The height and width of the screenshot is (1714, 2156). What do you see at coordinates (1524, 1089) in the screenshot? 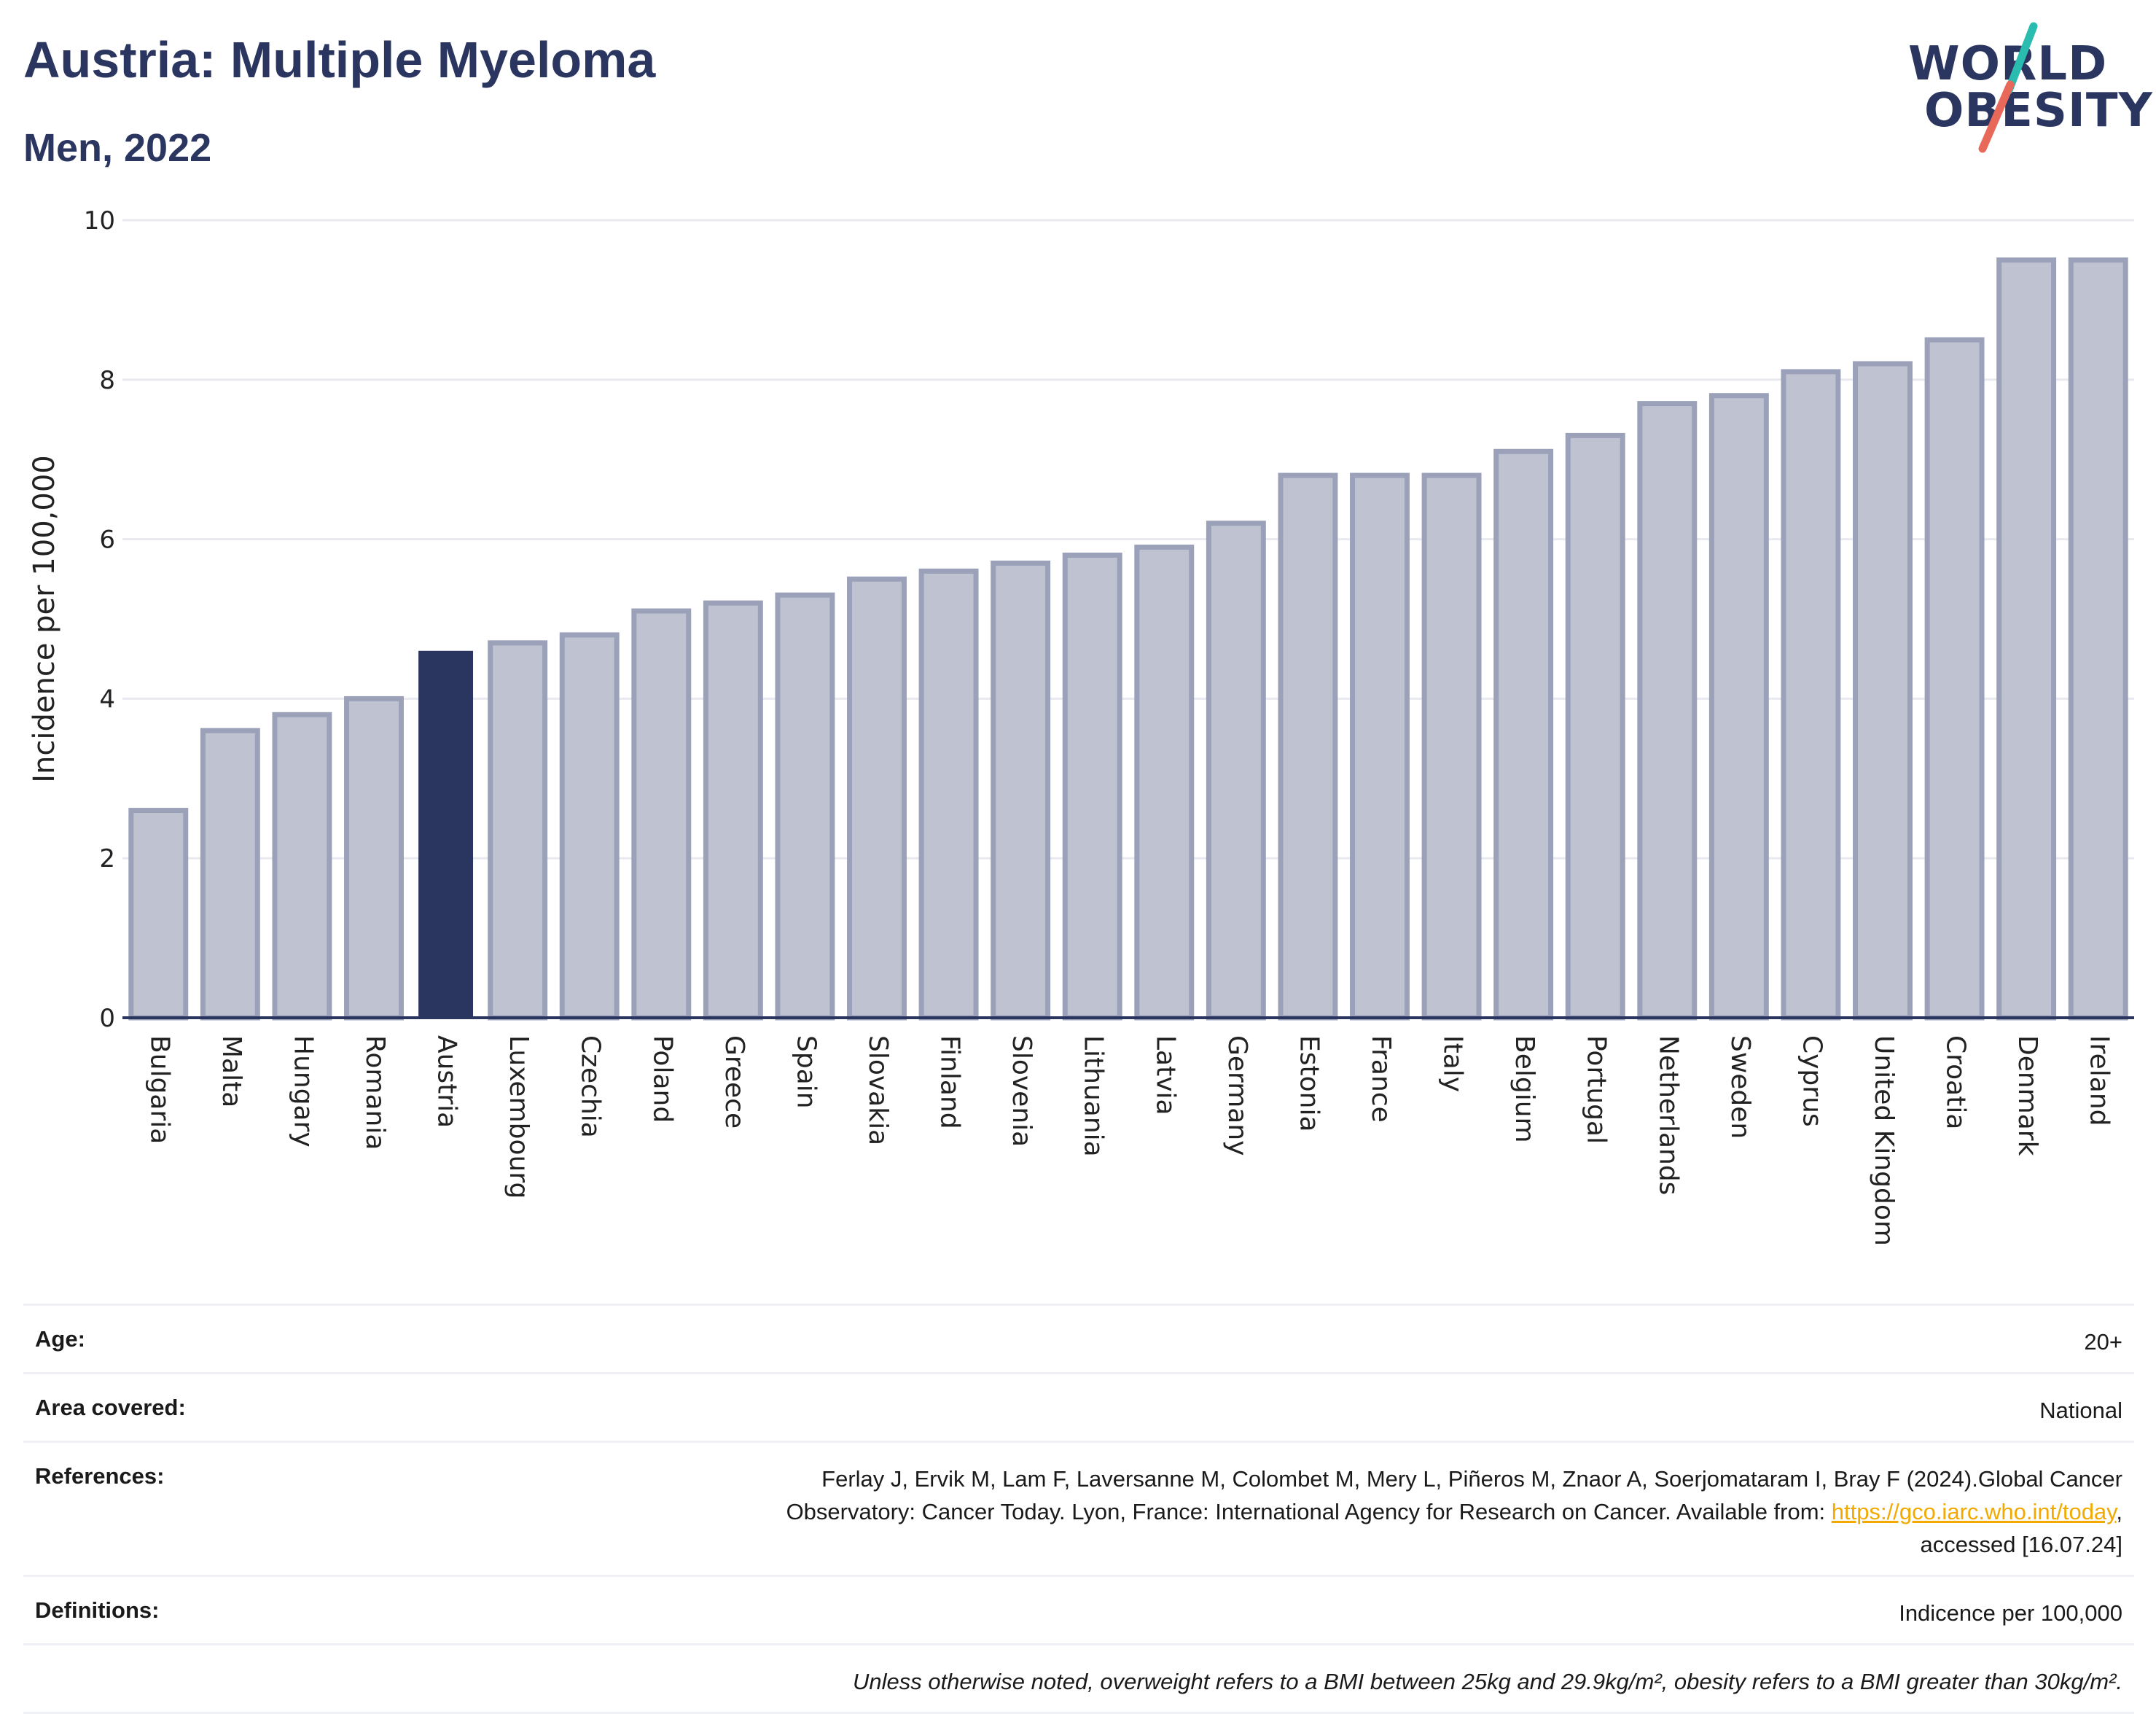
I see `category-label: Belgium` at bounding box center [1524, 1089].